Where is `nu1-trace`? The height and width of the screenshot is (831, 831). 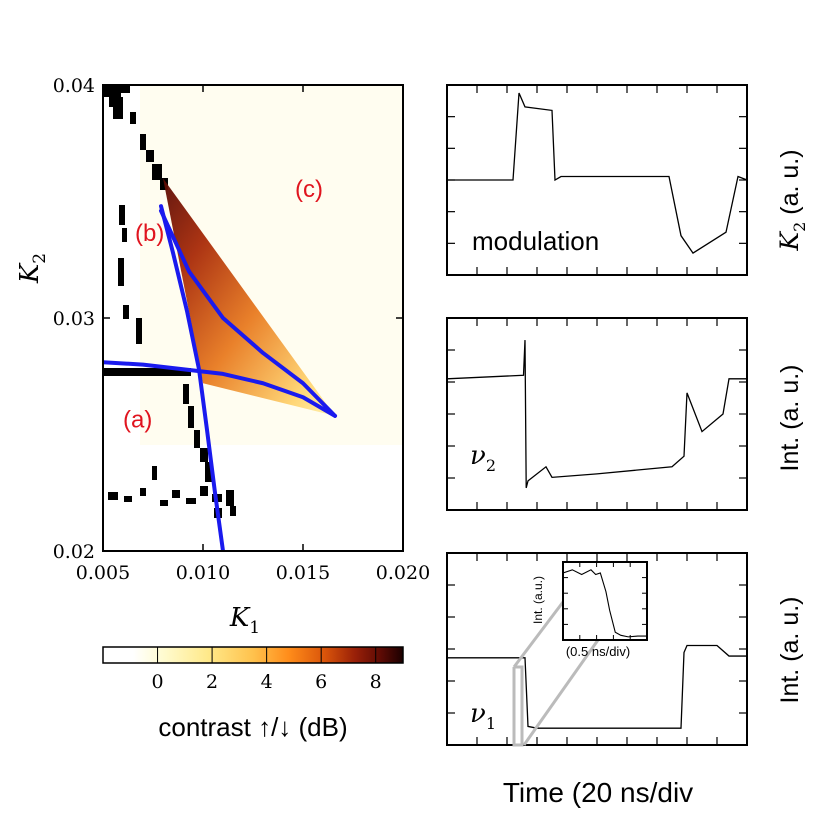 nu1-trace is located at coordinates (597, 686).